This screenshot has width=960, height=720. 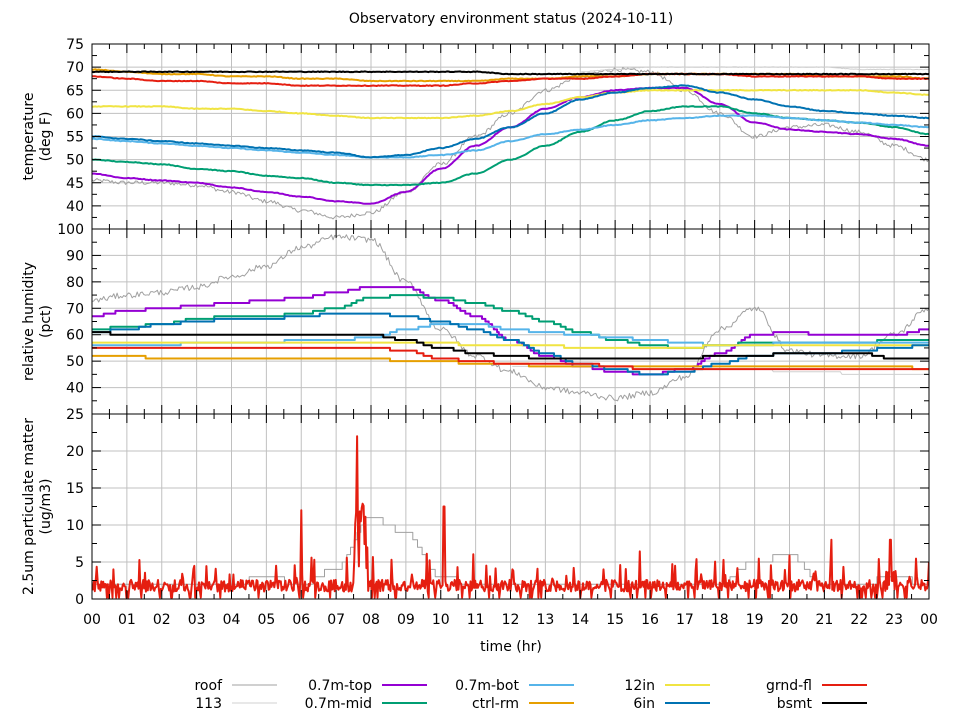 What do you see at coordinates (46, 507) in the screenshot?
I see `pm25-y-label-line2: (ug/m3)` at bounding box center [46, 507].